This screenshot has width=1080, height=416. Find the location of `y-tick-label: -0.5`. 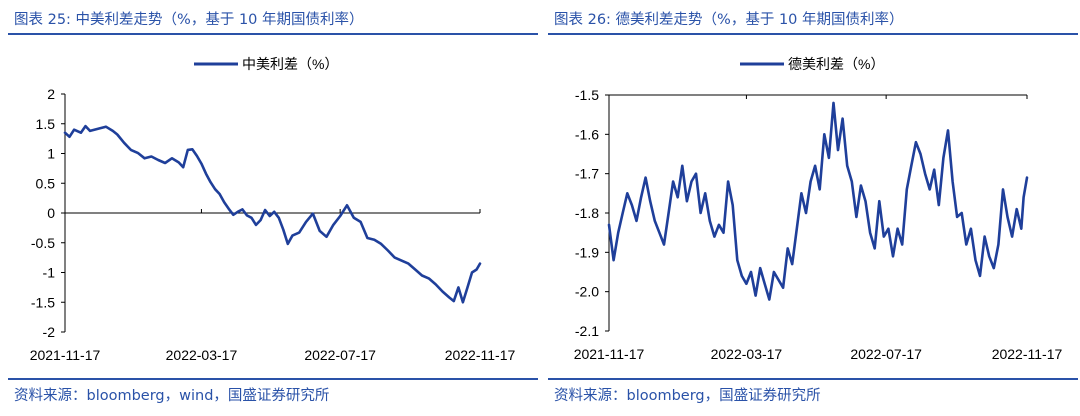

y-tick-label: -0.5 is located at coordinates (43, 243).